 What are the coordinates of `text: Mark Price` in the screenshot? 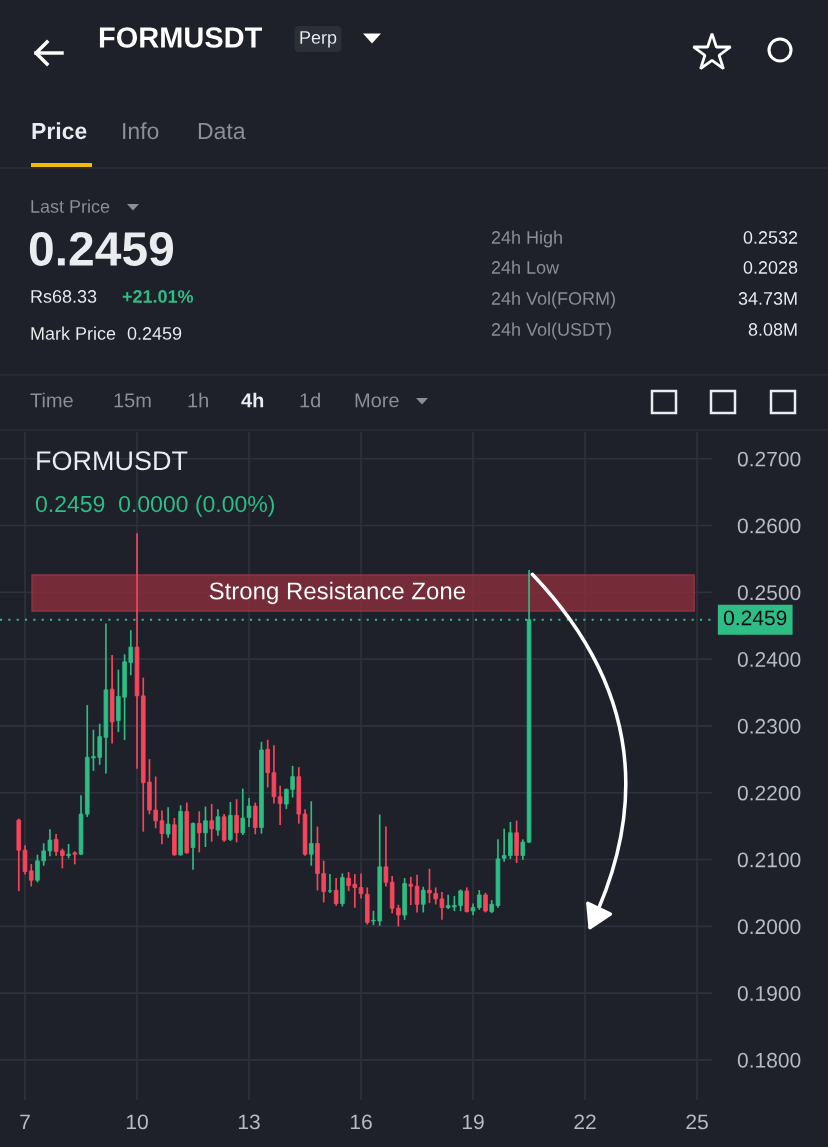 It's located at (73, 333).